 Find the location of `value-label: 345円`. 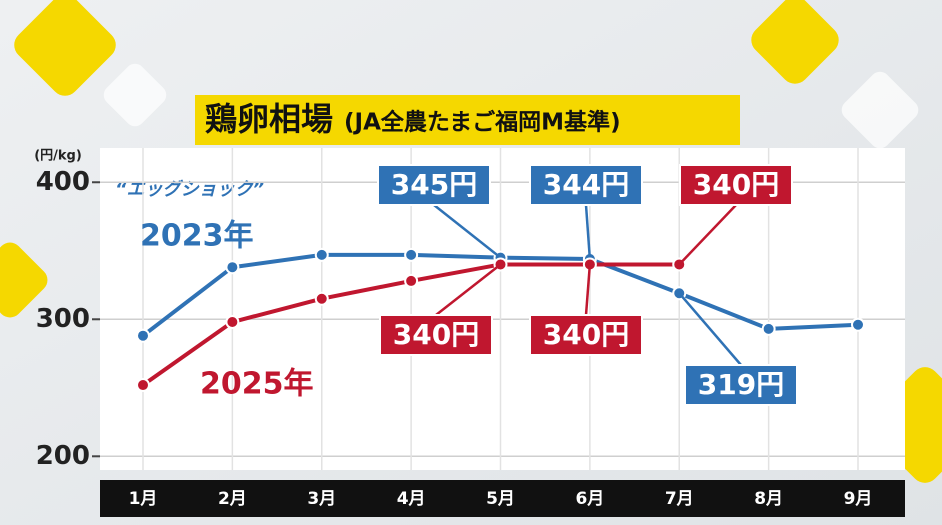

value-label: 345円 is located at coordinates (434, 184).